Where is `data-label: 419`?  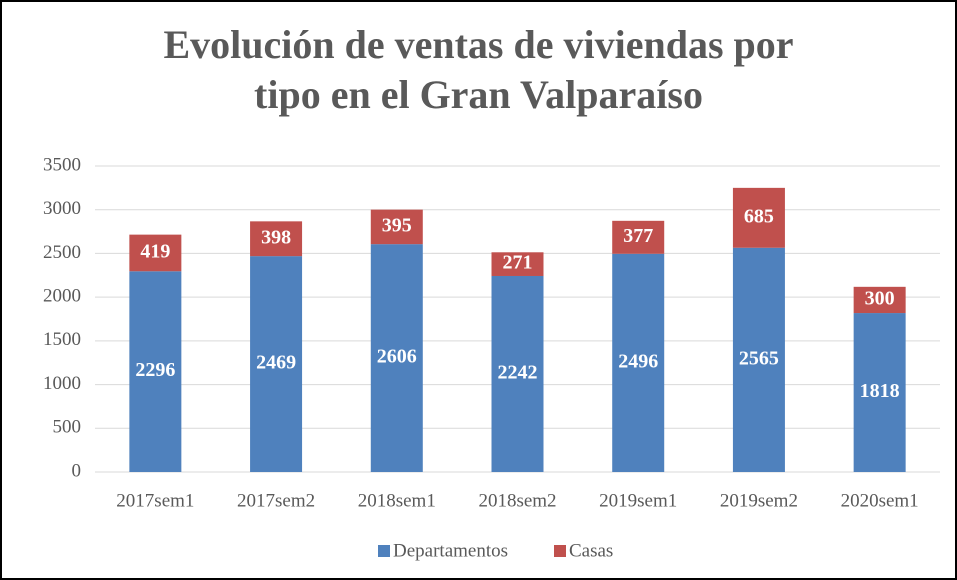
data-label: 419 is located at coordinates (155, 252).